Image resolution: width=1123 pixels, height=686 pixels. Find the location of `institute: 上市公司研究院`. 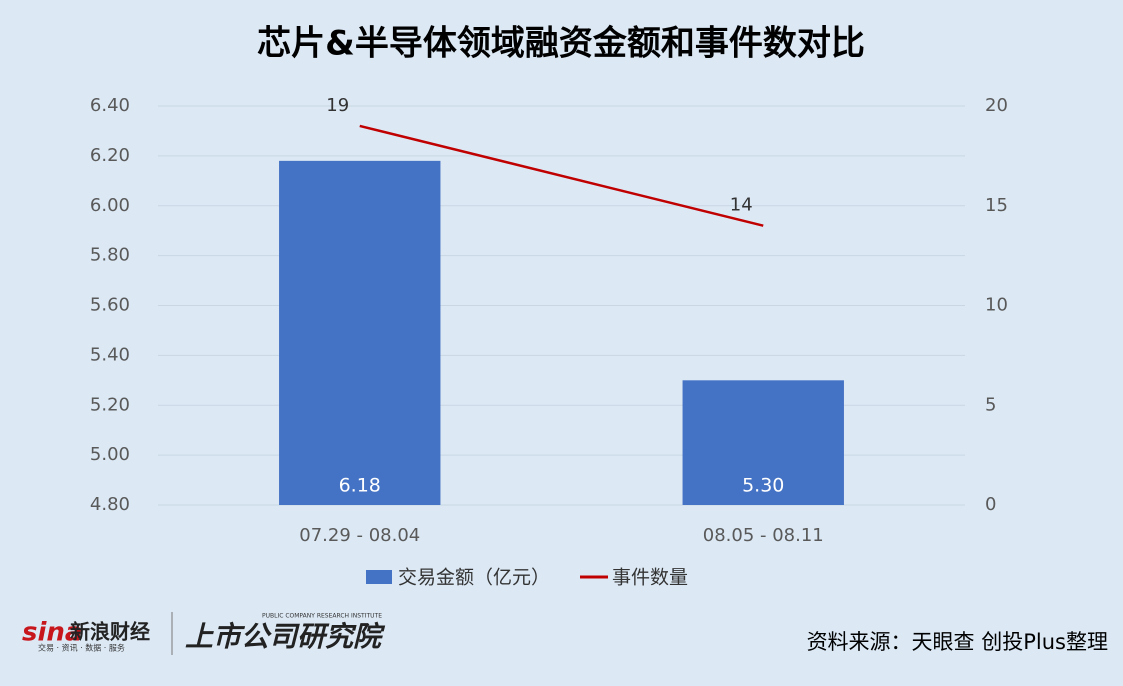

institute: 上市公司研究院 is located at coordinates (285, 636).